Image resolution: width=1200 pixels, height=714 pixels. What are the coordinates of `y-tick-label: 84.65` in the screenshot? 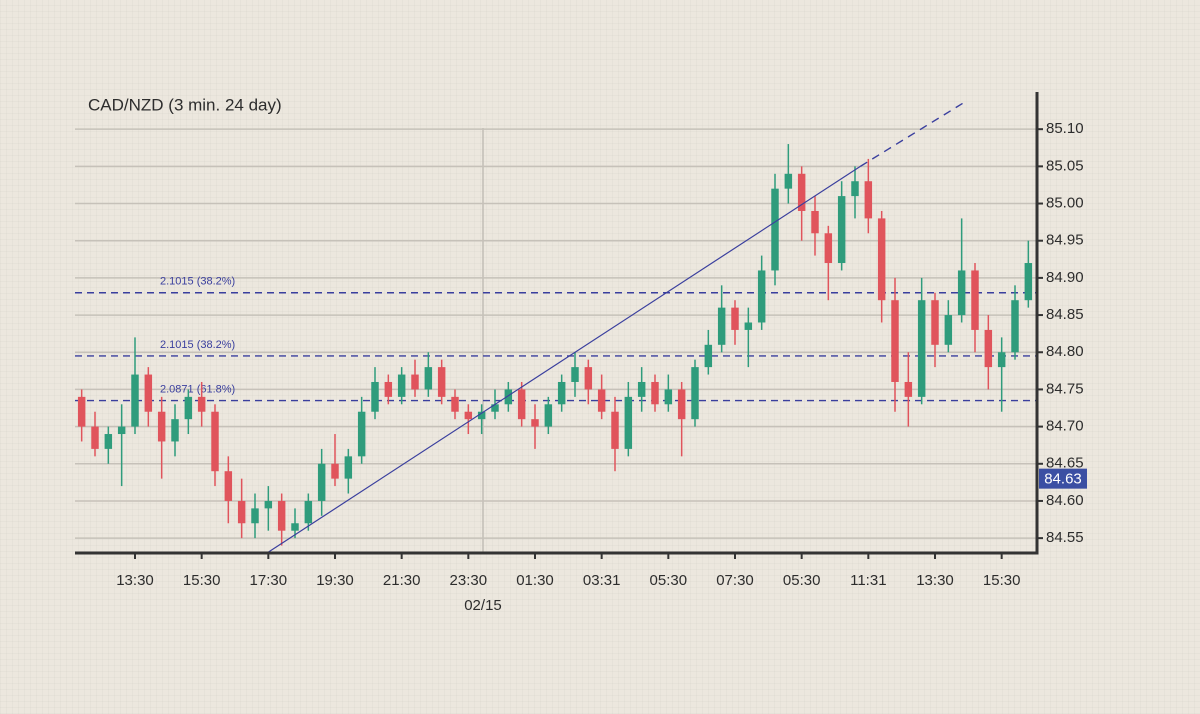 It's located at (1065, 463).